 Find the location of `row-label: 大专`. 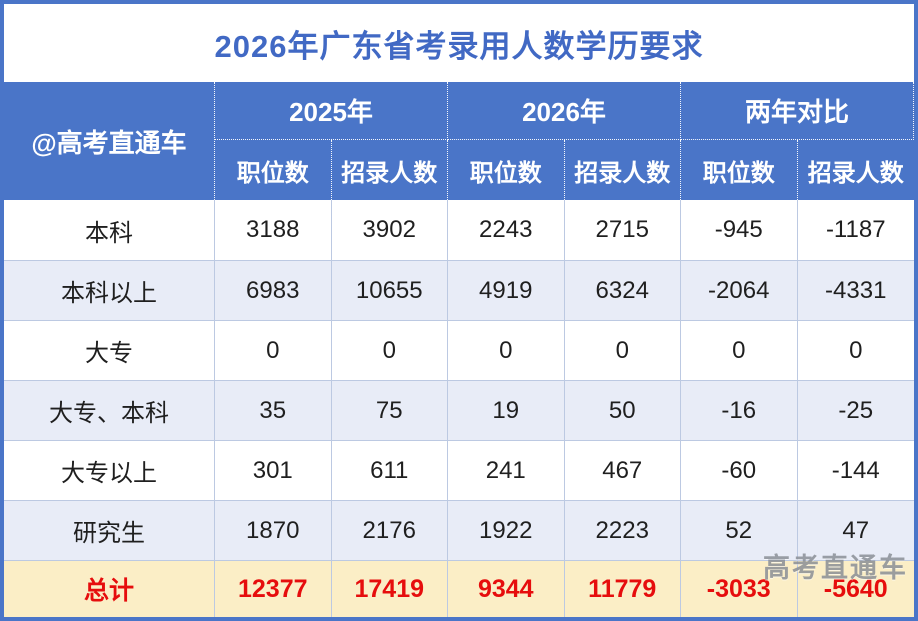

row-label: 大专 is located at coordinates (109, 350).